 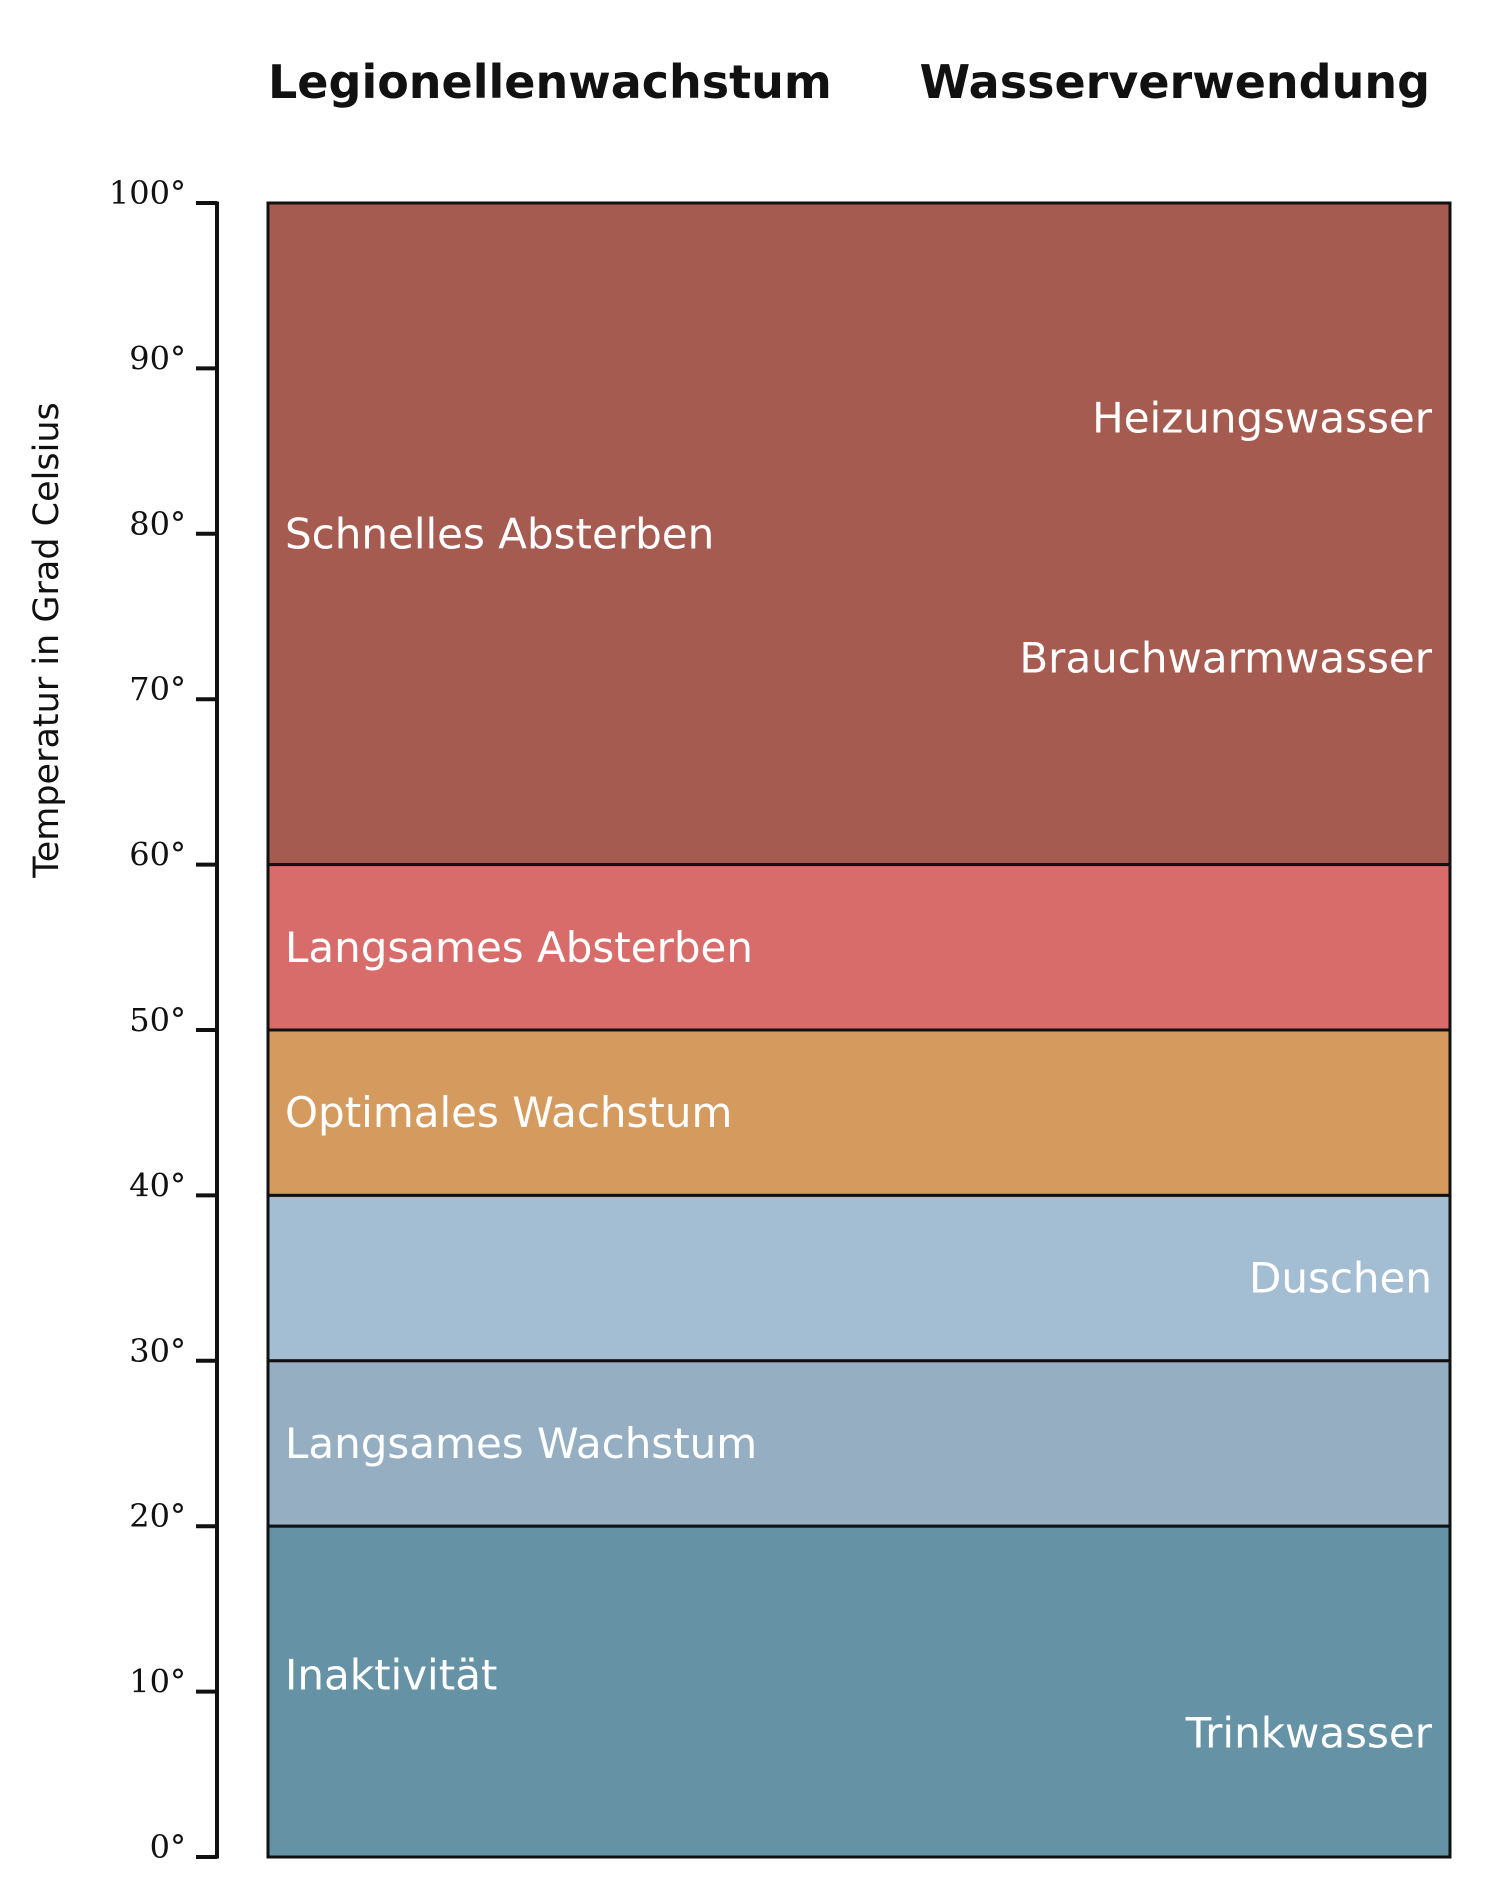 What do you see at coordinates (168, 1847) in the screenshot?
I see `y-tick-label: 0°` at bounding box center [168, 1847].